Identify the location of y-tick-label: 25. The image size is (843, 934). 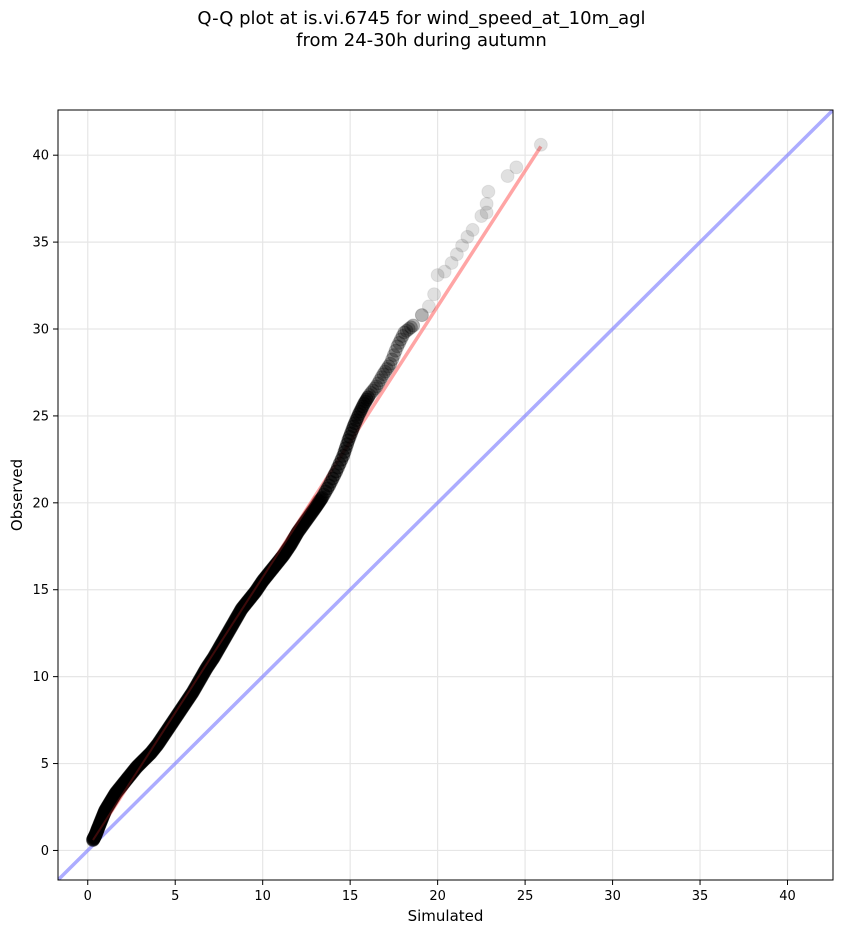
(40, 416).